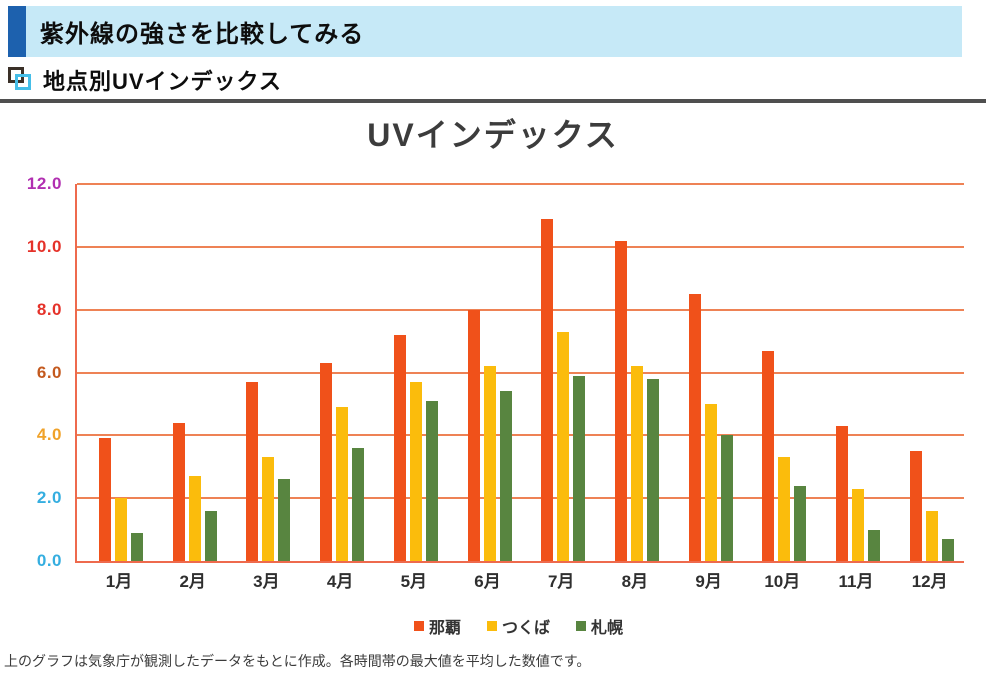 This screenshot has height=677, width=986. I want to click on header-title: 紫外線の強さを比較してみる, so click(202, 34).